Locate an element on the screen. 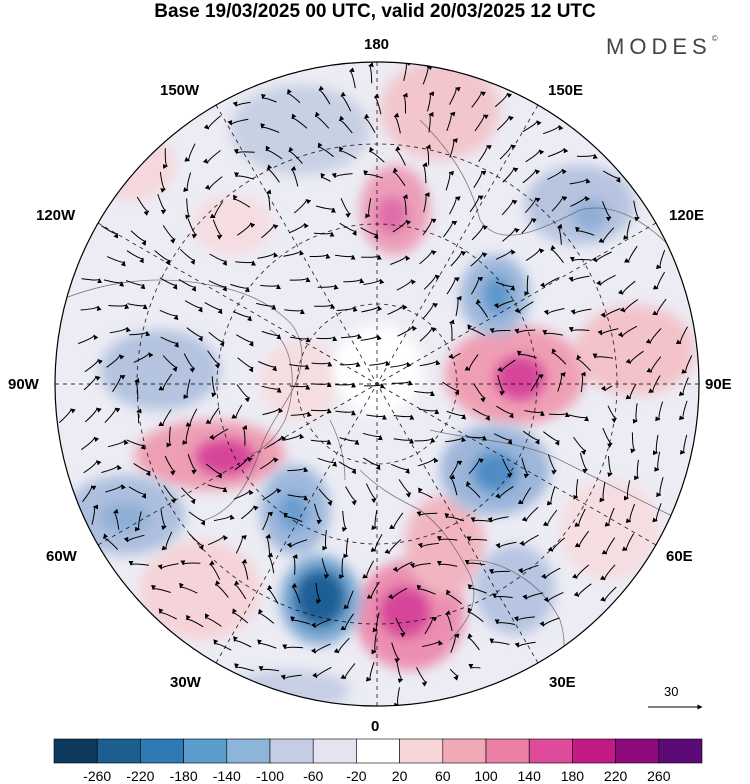 Image resolution: width=750 pixels, height=784 pixels. colorbar-tick-label: -100 is located at coordinates (270, 776).